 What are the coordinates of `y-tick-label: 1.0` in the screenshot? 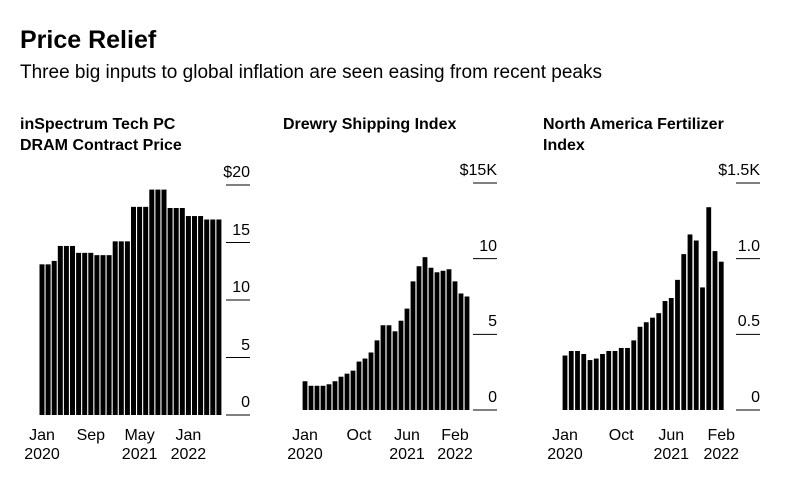 It's located at (748, 246).